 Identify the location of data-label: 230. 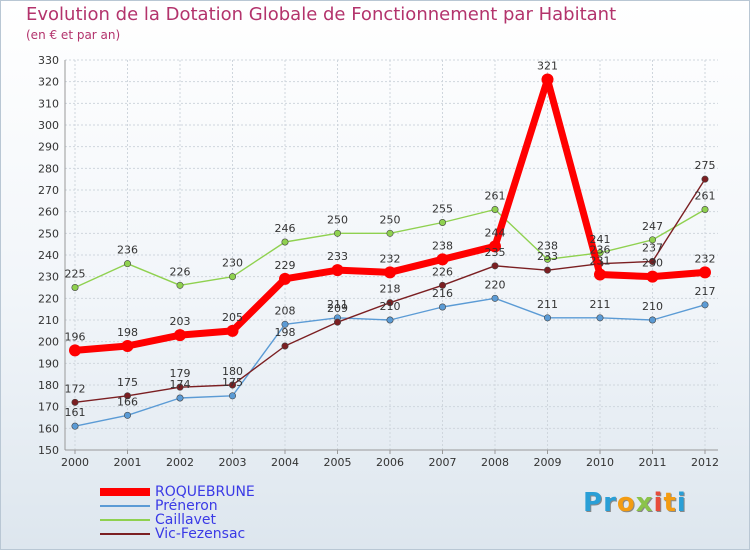
(652, 263).